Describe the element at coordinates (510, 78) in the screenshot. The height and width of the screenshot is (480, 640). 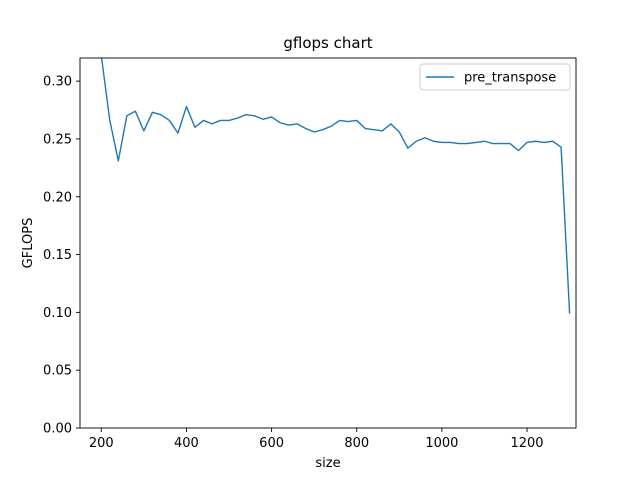
I see `legend-label: pre_transpose` at that location.